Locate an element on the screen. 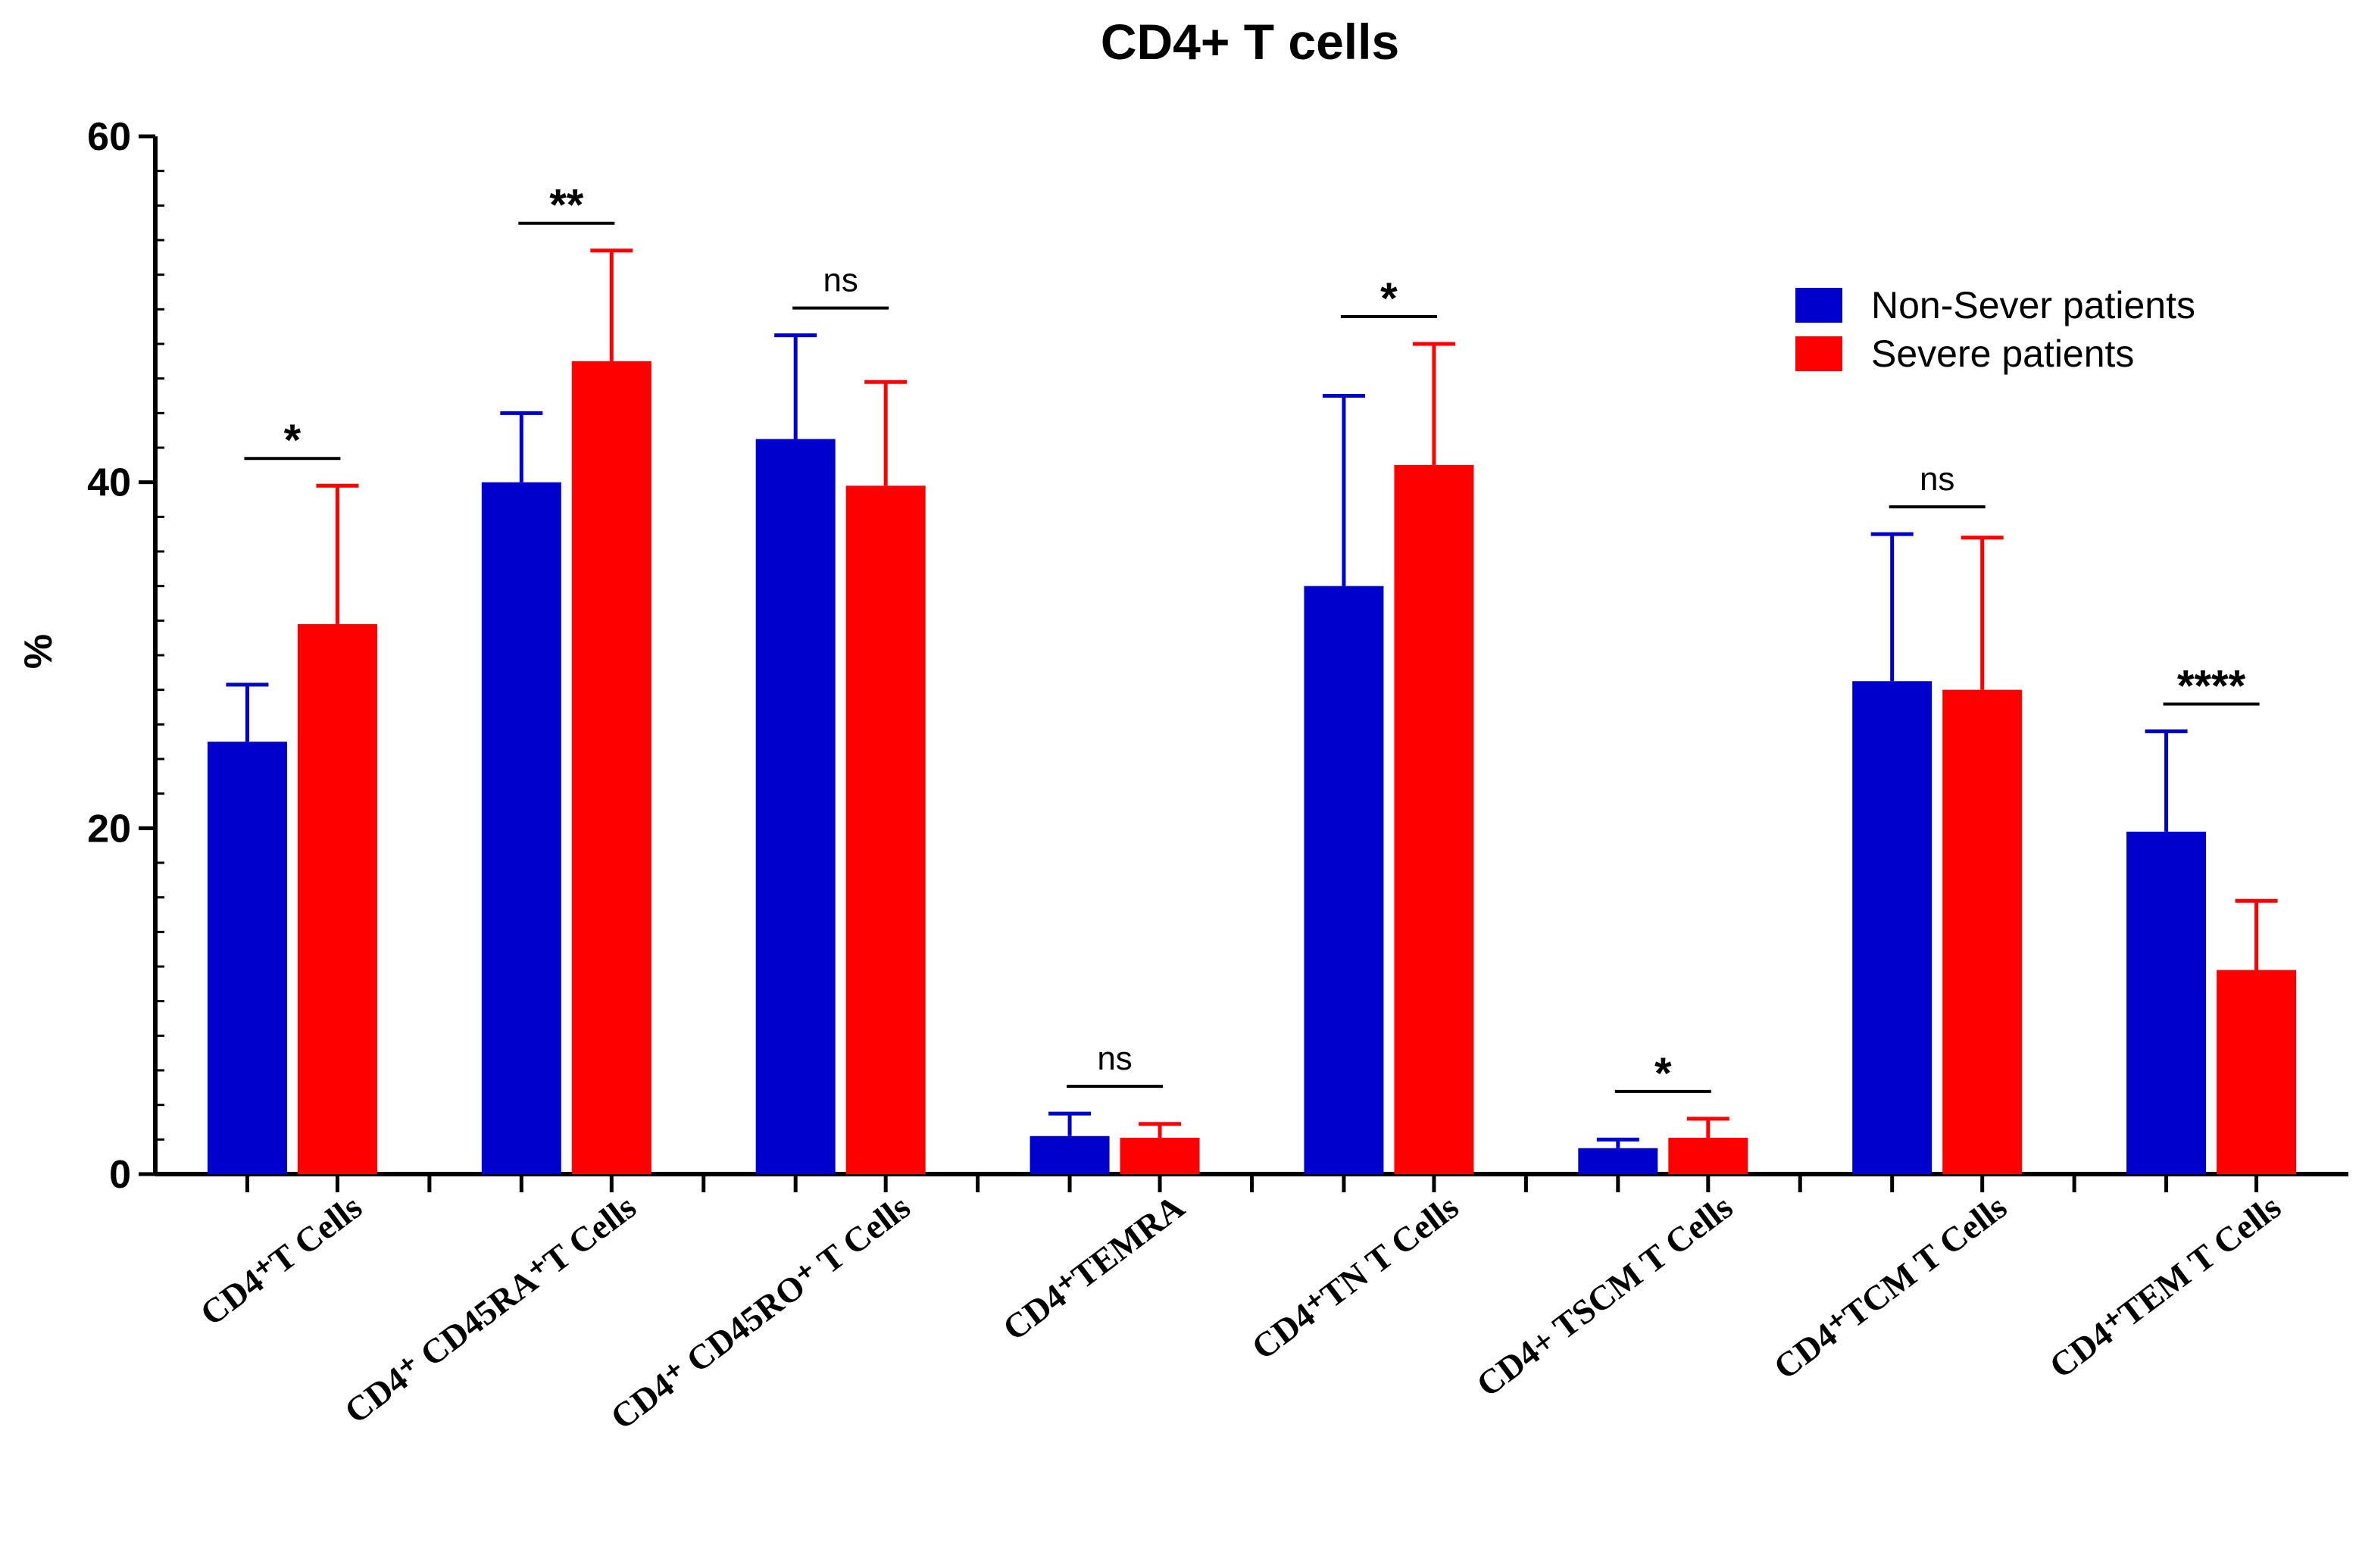 This screenshot has height=1568, width=2359. x-tick-label: CD4⁺TN T Cells is located at coordinates (1356, 1277).